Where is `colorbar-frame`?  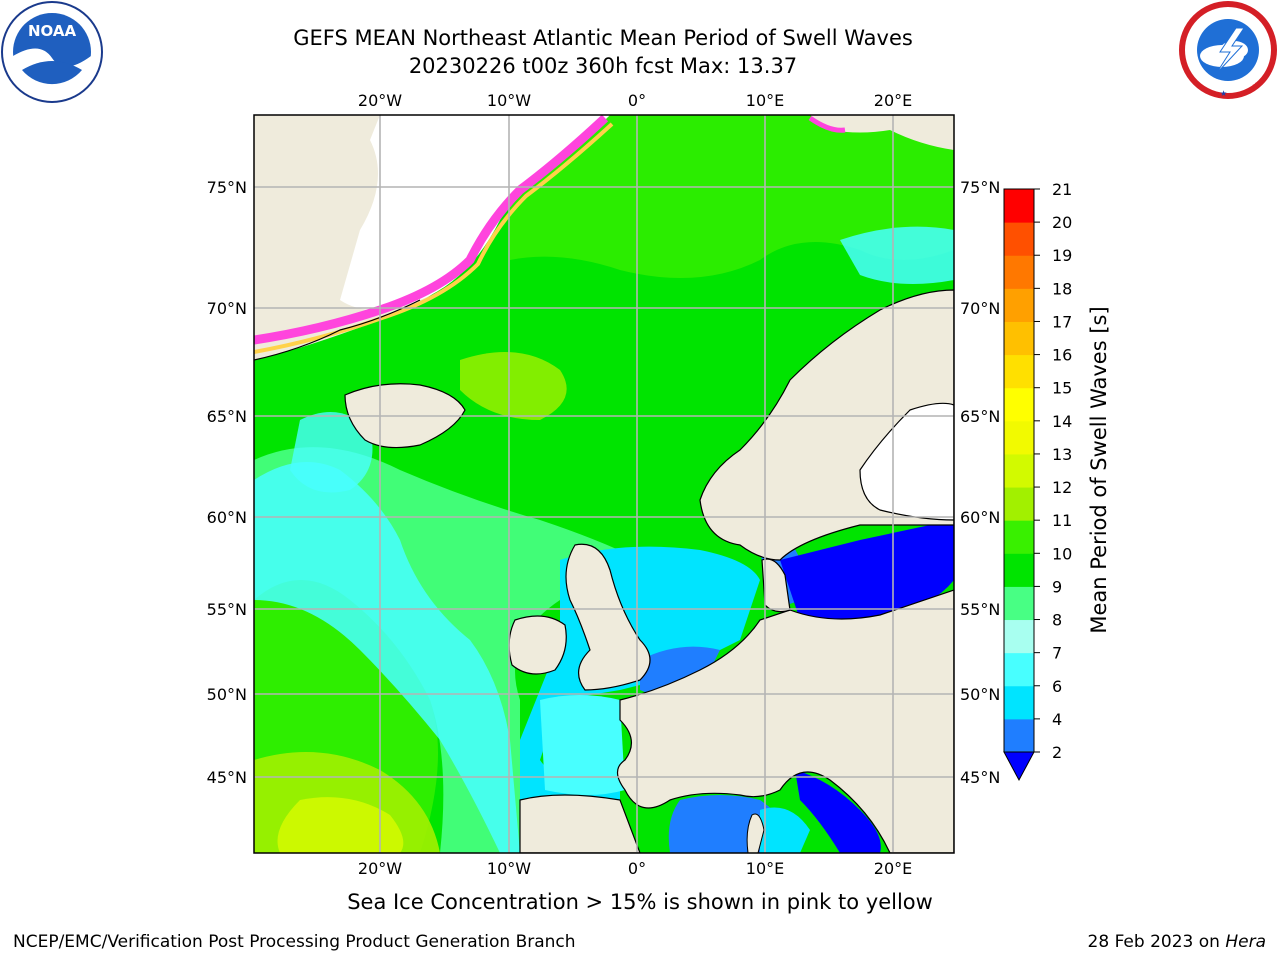 colorbar-frame is located at coordinates (1019, 470).